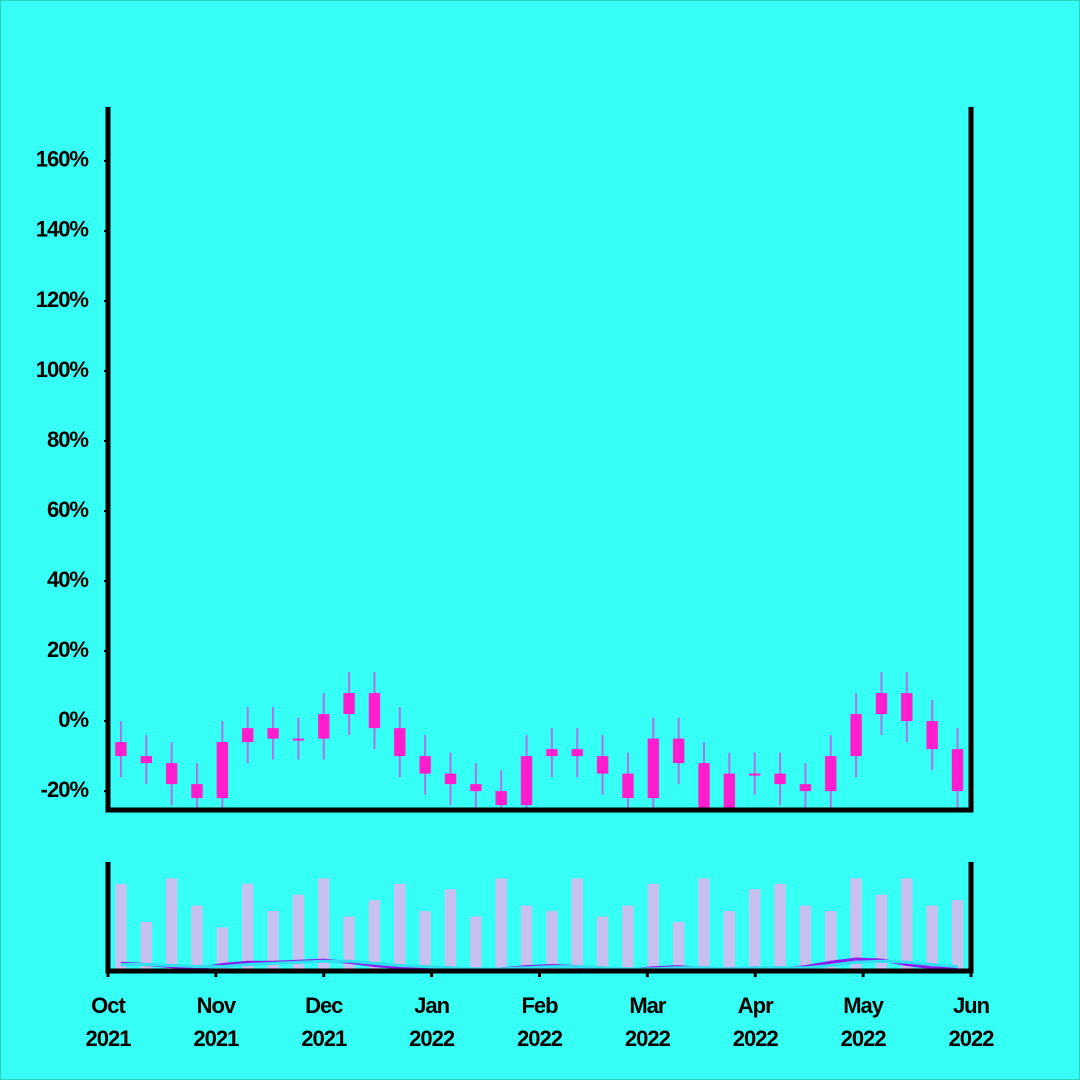 The width and height of the screenshot is (1080, 1080). Describe the element at coordinates (67, 649) in the screenshot. I see `y-tick-label: 20%` at that location.